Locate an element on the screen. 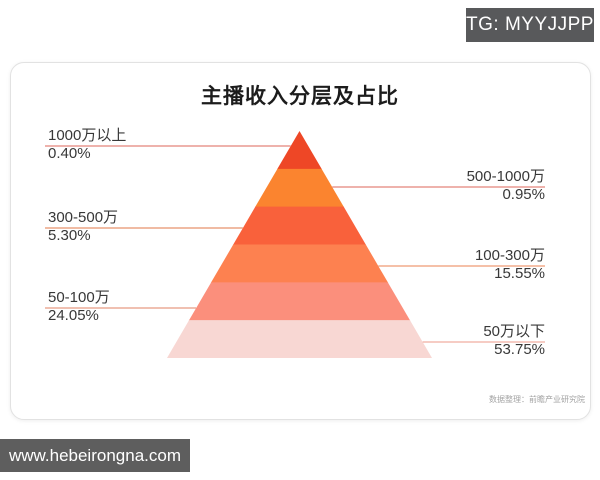 The image size is (600, 480). tg-contact-badge: TG: MYYJJPP is located at coordinates (530, 25).